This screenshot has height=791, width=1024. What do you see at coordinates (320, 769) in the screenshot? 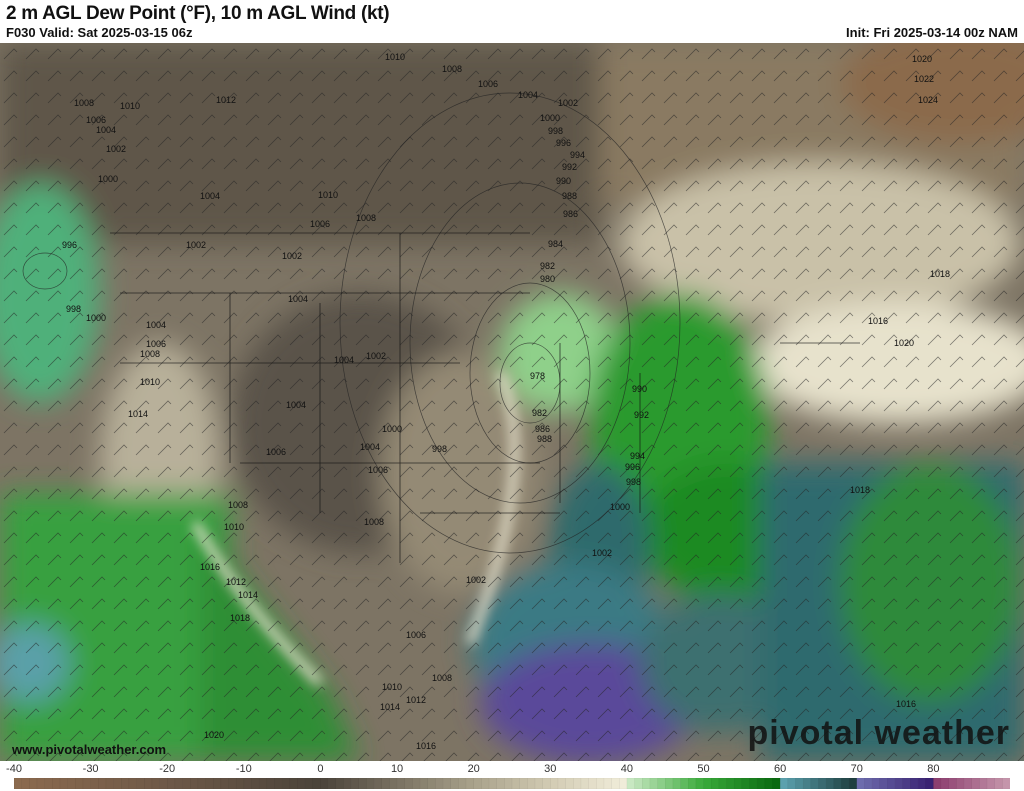
I see `colorbar-tick-label: 0` at bounding box center [320, 769].